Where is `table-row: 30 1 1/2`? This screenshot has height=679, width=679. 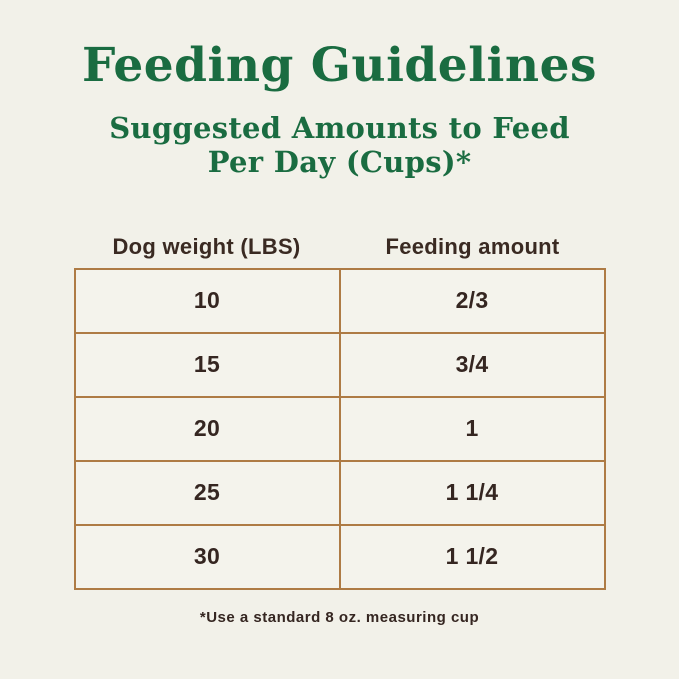
table-row: 30 1 1/2 is located at coordinates (339, 556).